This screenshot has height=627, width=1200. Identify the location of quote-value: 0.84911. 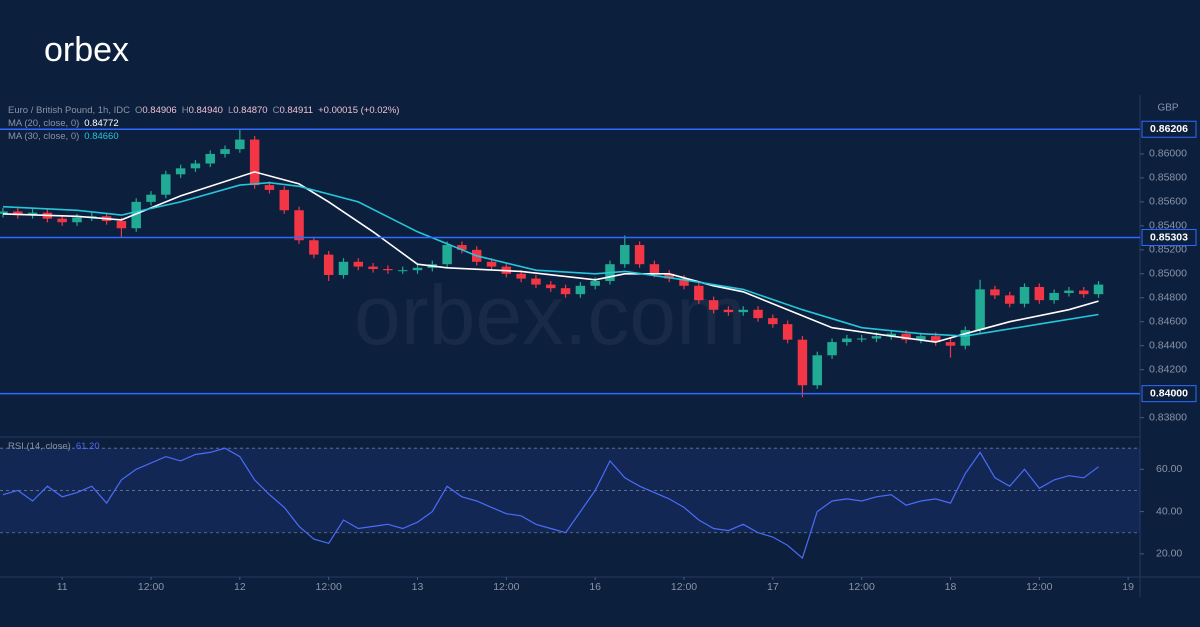
(296, 110).